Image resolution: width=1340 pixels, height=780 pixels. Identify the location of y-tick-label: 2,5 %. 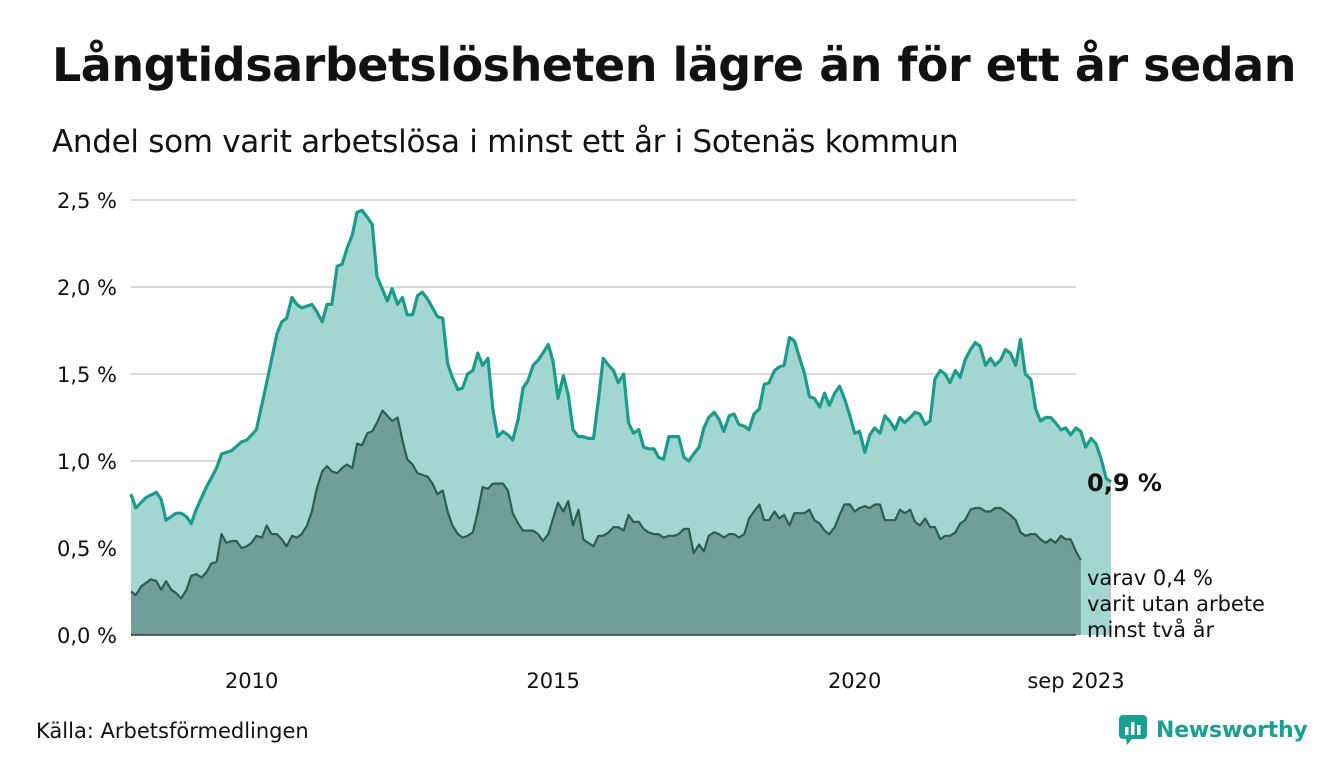
(87, 201).